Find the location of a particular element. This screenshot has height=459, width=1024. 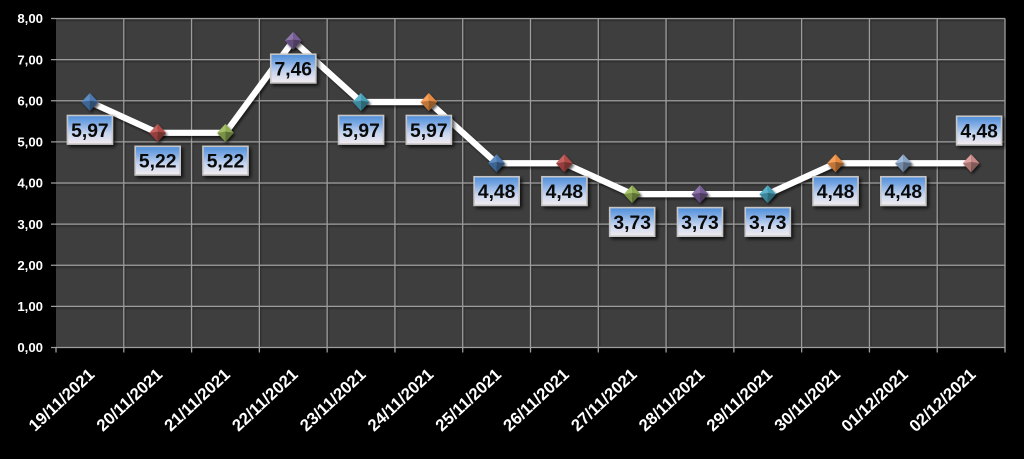

svg-text: 6,00 is located at coordinates (30, 100).